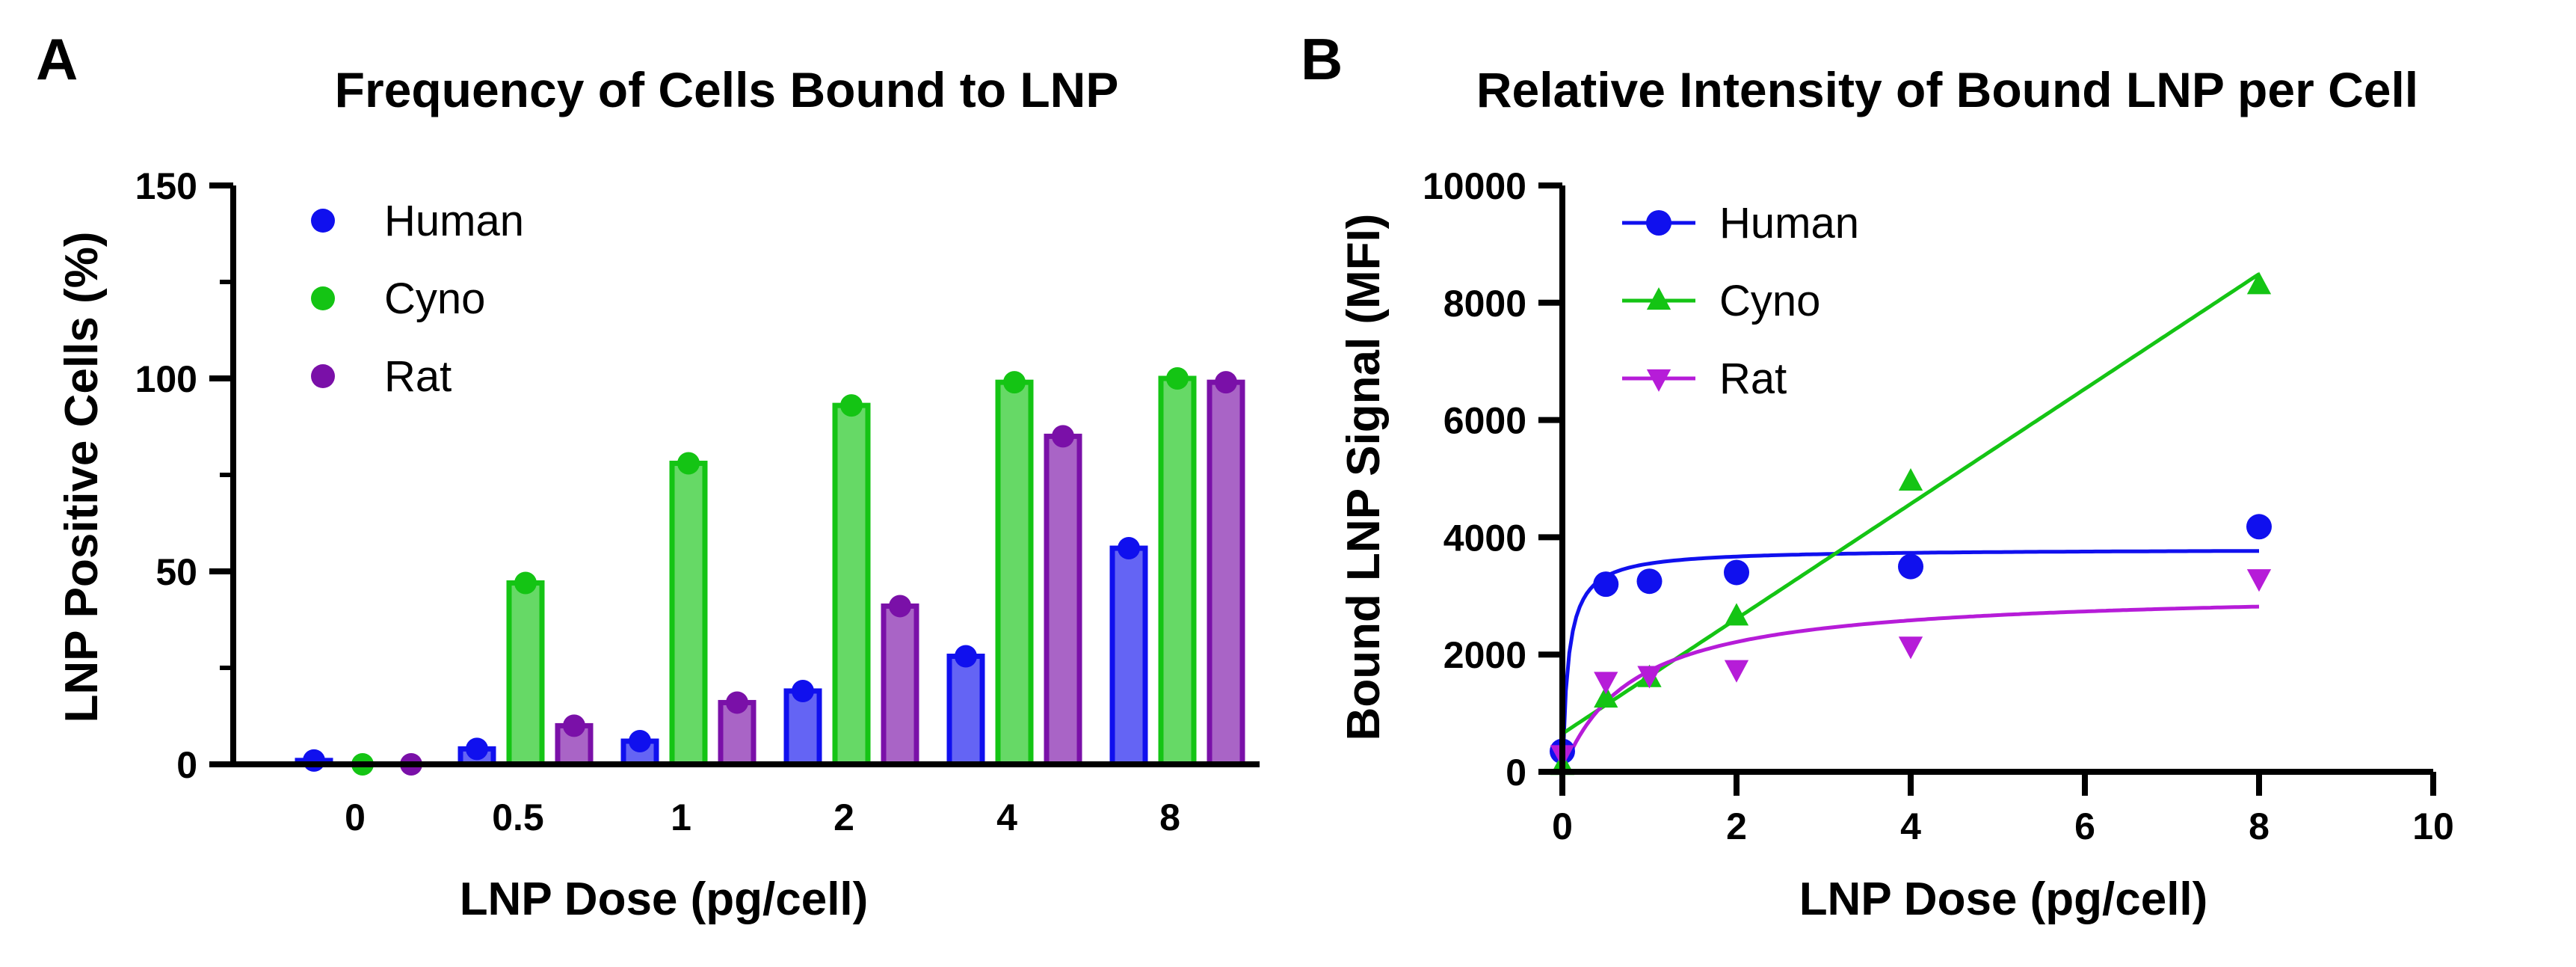  What do you see at coordinates (2084, 826) in the screenshot?
I see `x-tick-label: 6` at bounding box center [2084, 826].